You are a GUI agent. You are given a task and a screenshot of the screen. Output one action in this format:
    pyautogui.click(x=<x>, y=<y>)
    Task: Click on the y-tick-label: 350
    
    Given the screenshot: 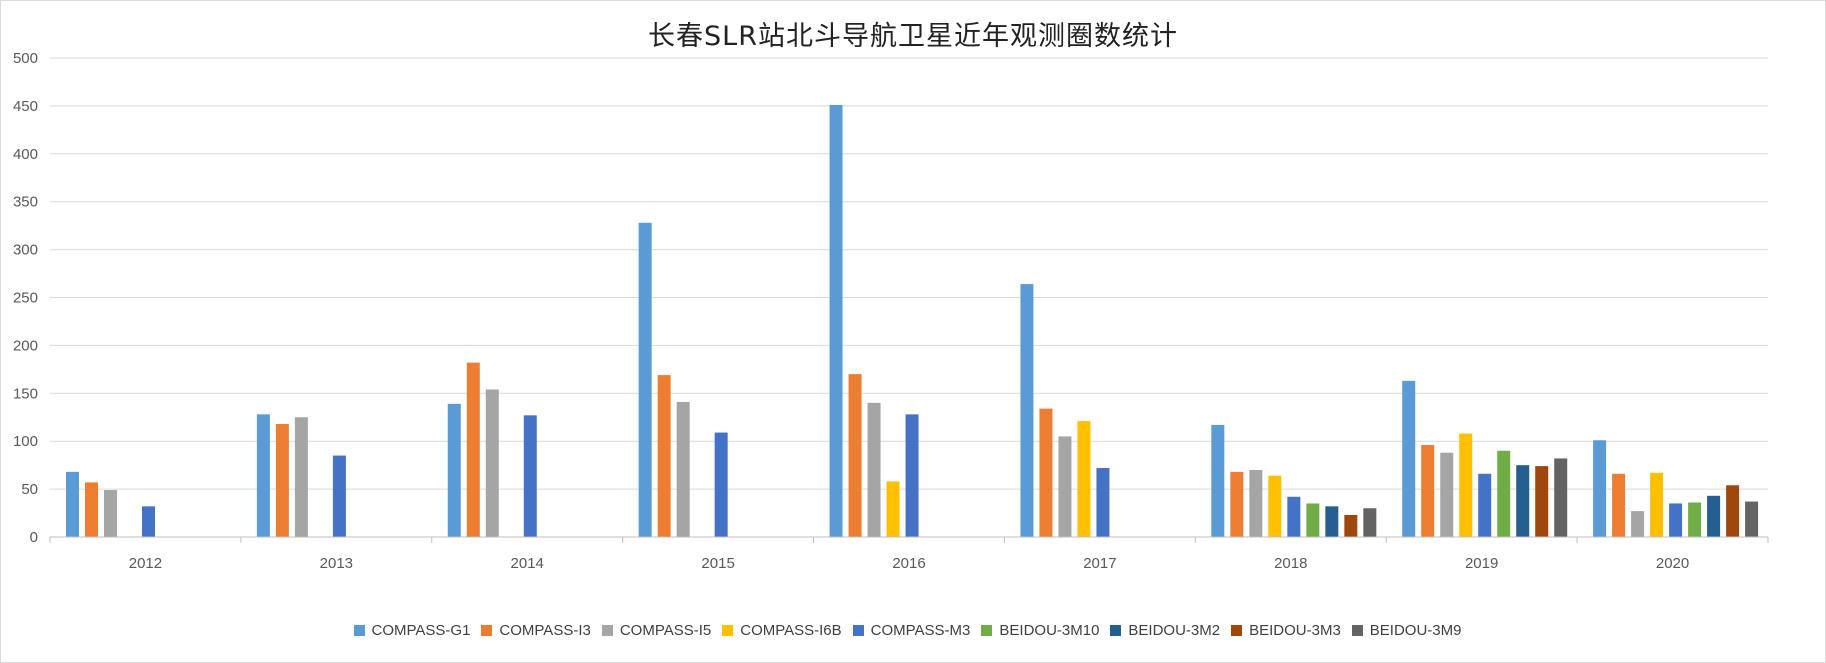 What is the action you would take?
    pyautogui.click(x=25, y=202)
    